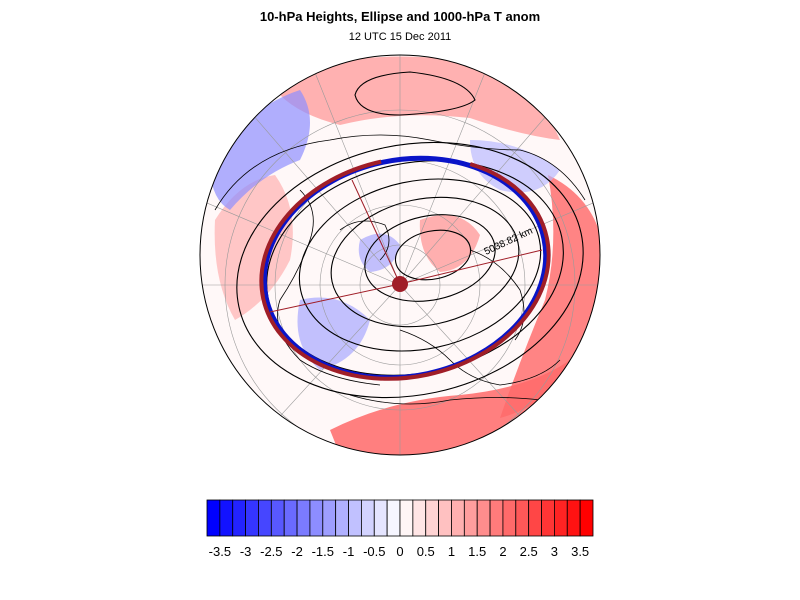  Describe the element at coordinates (449, 243) in the screenshot. I see `warm-anomaly-arctic` at that location.